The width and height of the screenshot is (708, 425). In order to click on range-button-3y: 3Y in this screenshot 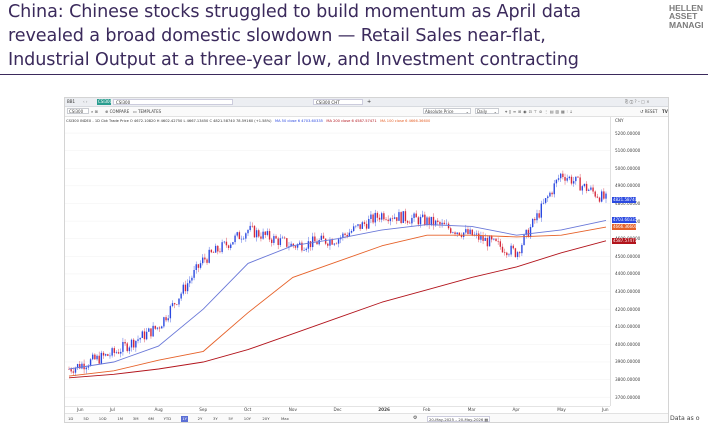, I will do `click(215, 418)`.